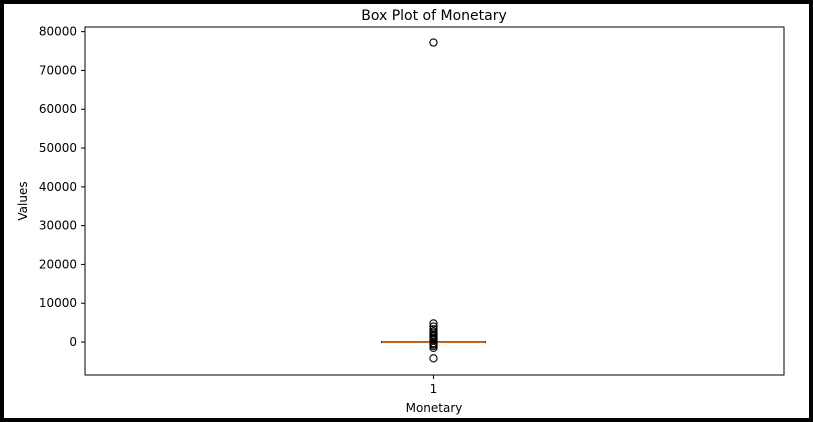  I want to click on x-axis-ticks: 1, so click(434, 385).